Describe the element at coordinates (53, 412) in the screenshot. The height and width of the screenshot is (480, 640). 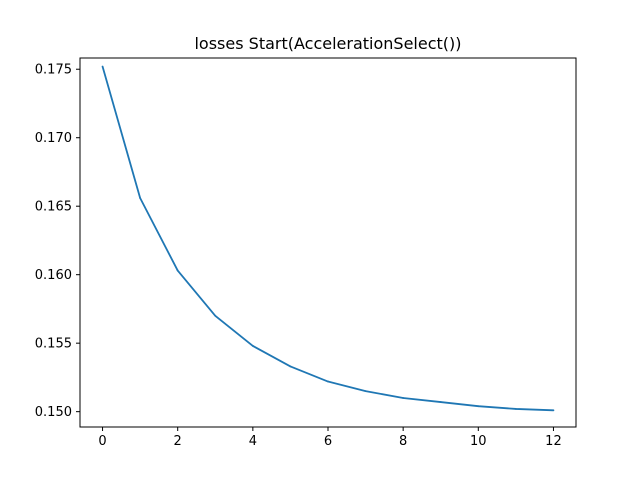
I see `y-tick-label: 0.150` at that location.